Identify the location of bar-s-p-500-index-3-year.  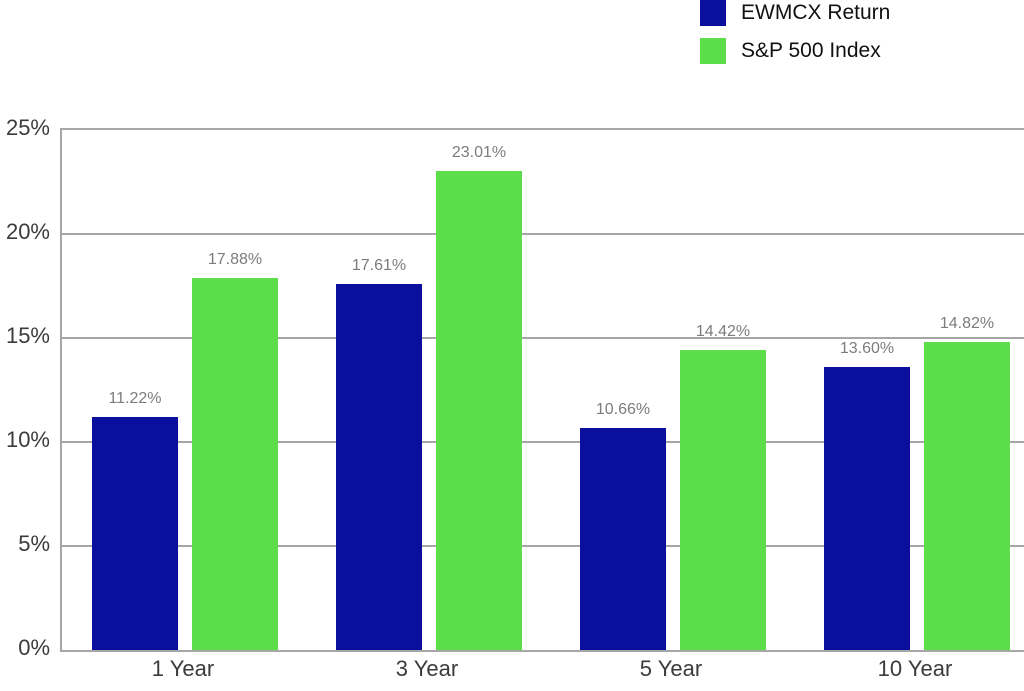
(479, 410).